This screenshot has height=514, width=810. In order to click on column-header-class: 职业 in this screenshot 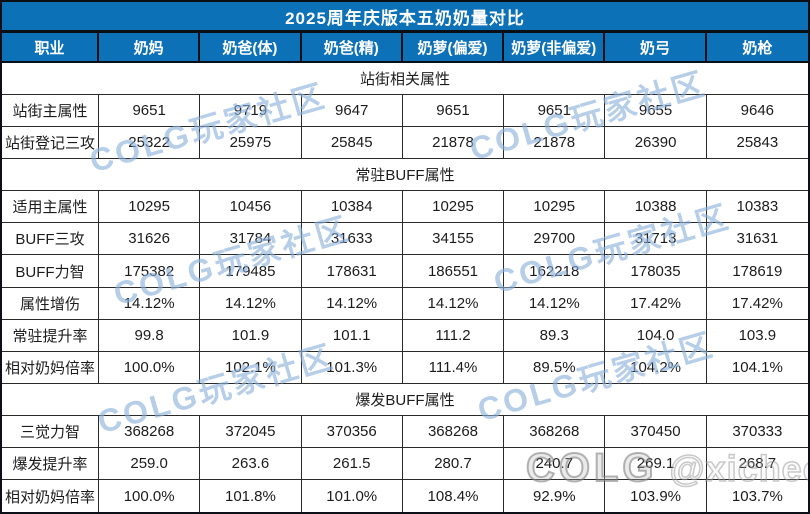, I will do `click(50, 48)`.